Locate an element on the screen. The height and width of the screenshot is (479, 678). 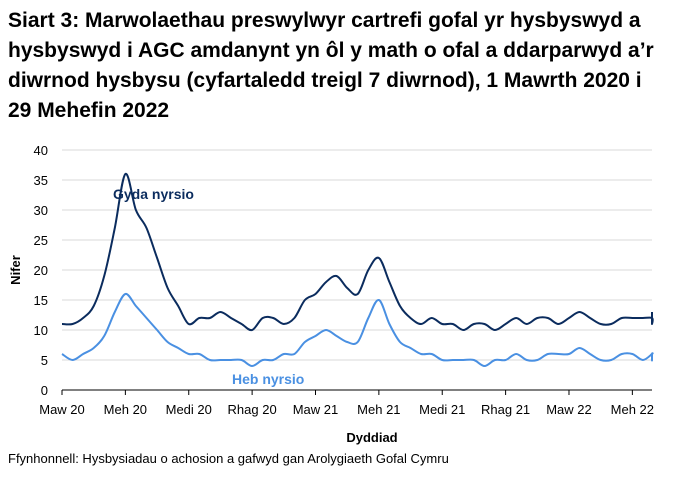
x-tick-label-0: Maw 20 is located at coordinates (62, 409).